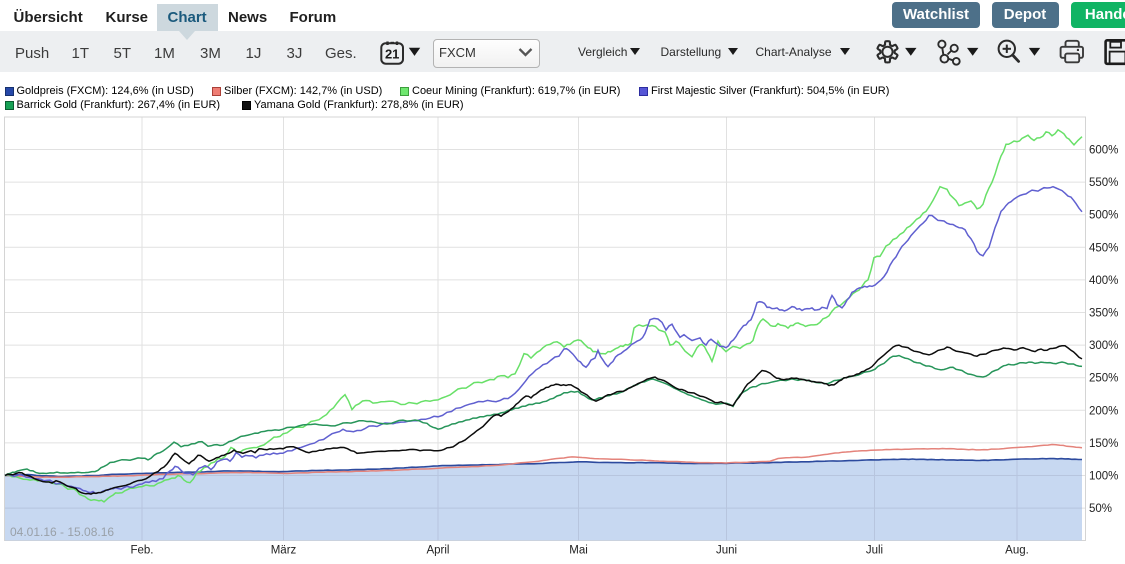 The width and height of the screenshot is (1125, 564). What do you see at coordinates (1103, 379) in the screenshot?
I see `svg-text: 250%` at bounding box center [1103, 379].